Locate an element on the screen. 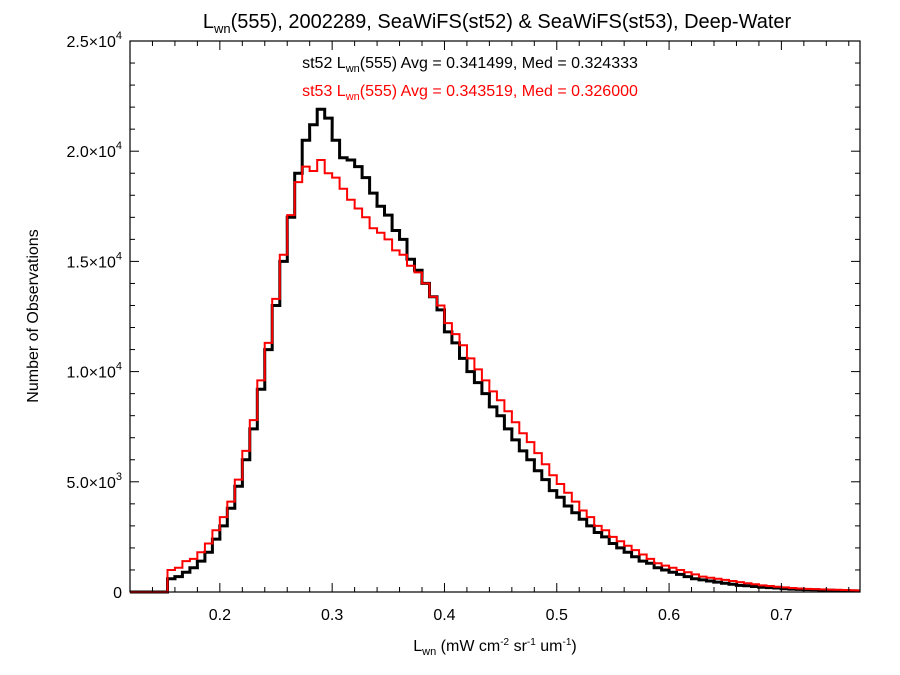  y-tick-label: 2.0×10⁴ is located at coordinates (94, 150).